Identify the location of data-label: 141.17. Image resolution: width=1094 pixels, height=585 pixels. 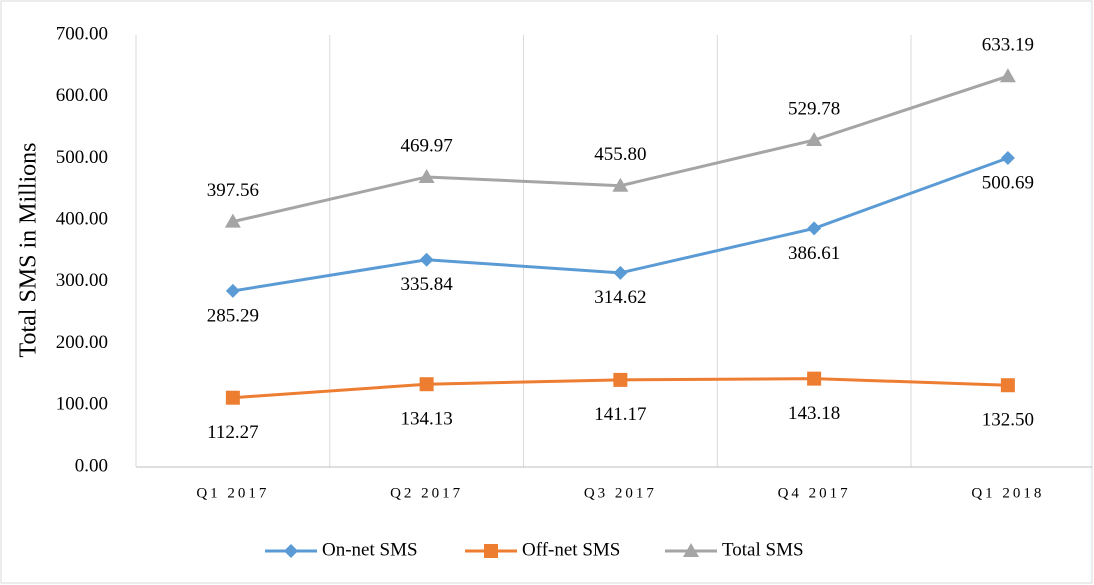
(620, 414).